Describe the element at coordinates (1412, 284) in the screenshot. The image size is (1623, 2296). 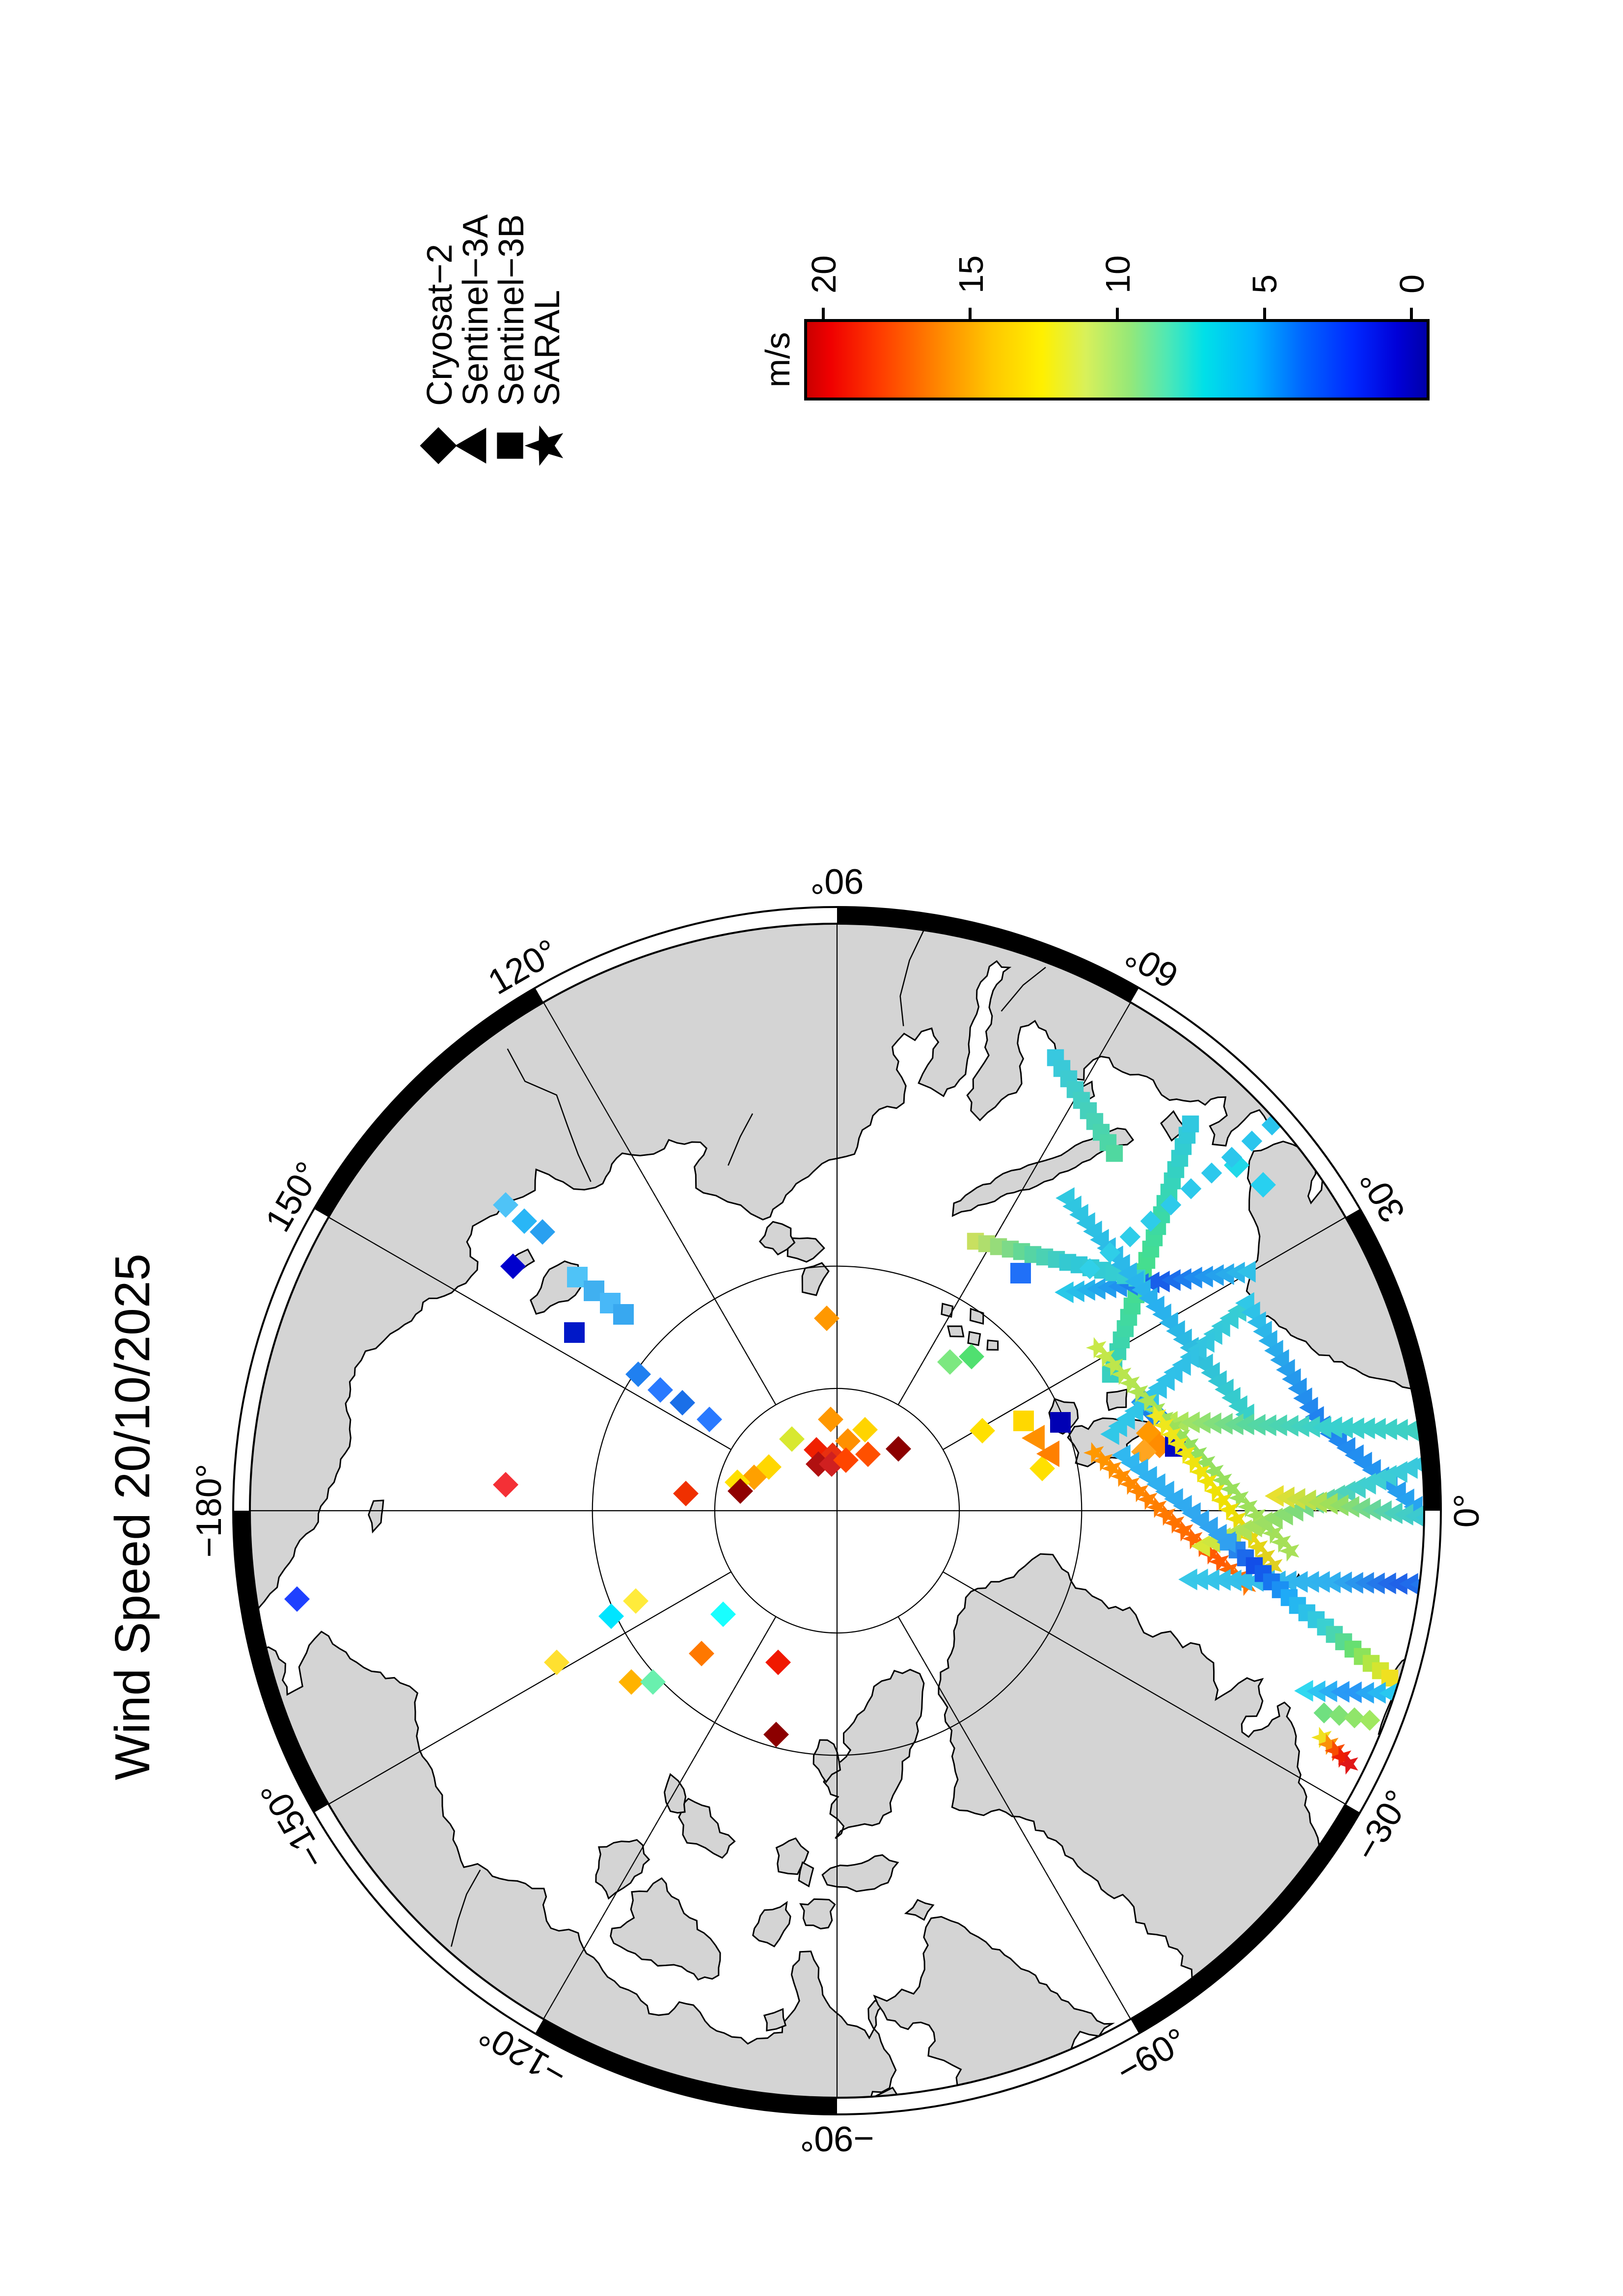
I see `svg-text: 0` at that location.